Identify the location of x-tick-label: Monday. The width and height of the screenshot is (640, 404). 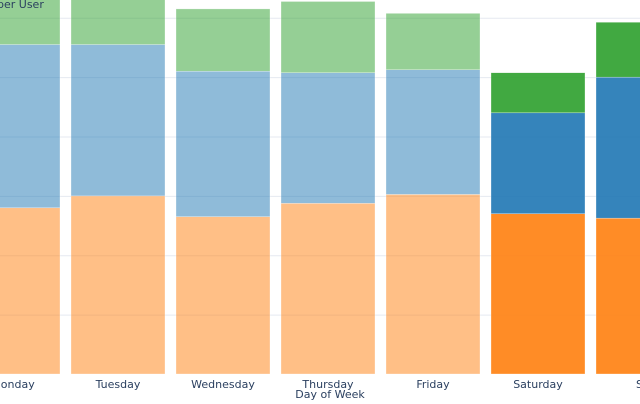
(17, 384).